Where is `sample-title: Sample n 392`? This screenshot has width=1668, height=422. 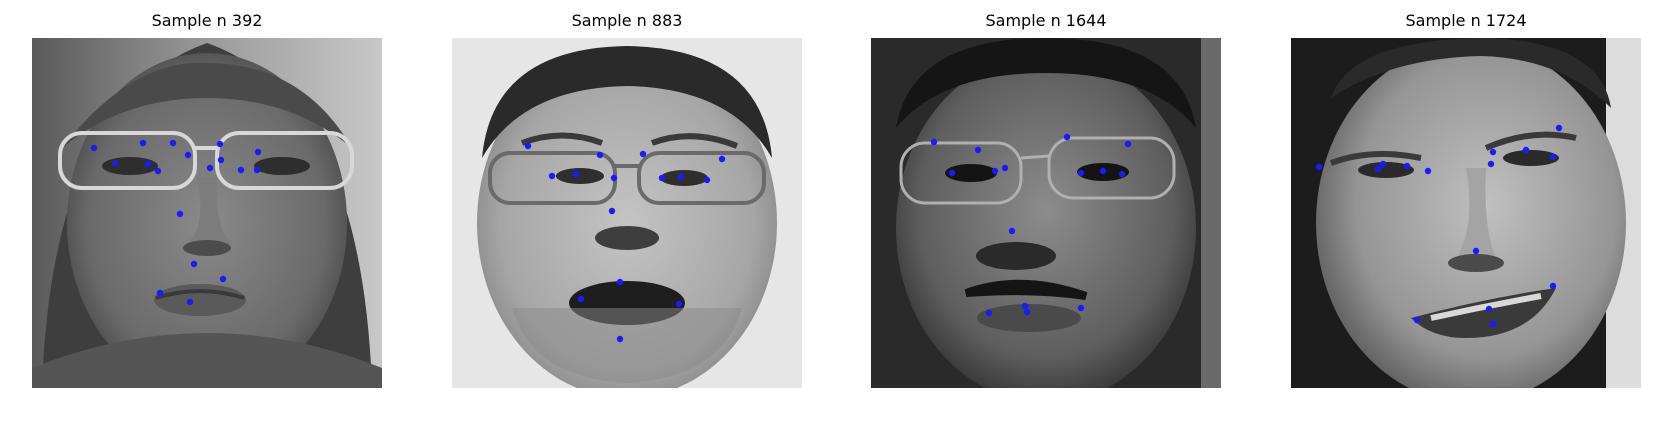
sample-title: Sample n 392 is located at coordinates (207, 20).